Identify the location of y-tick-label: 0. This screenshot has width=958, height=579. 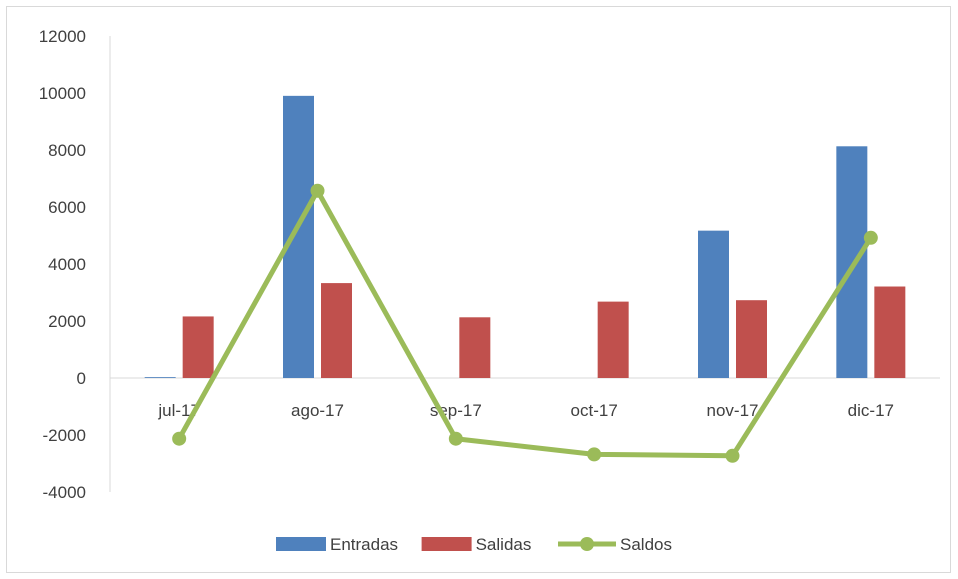
(81, 378).